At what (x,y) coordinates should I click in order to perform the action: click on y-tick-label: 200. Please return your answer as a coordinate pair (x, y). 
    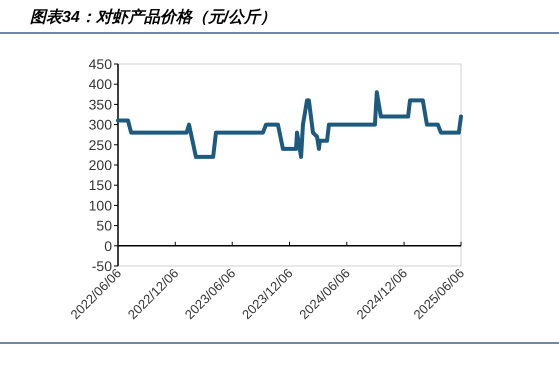
    Looking at the image, I should click on (100, 165).